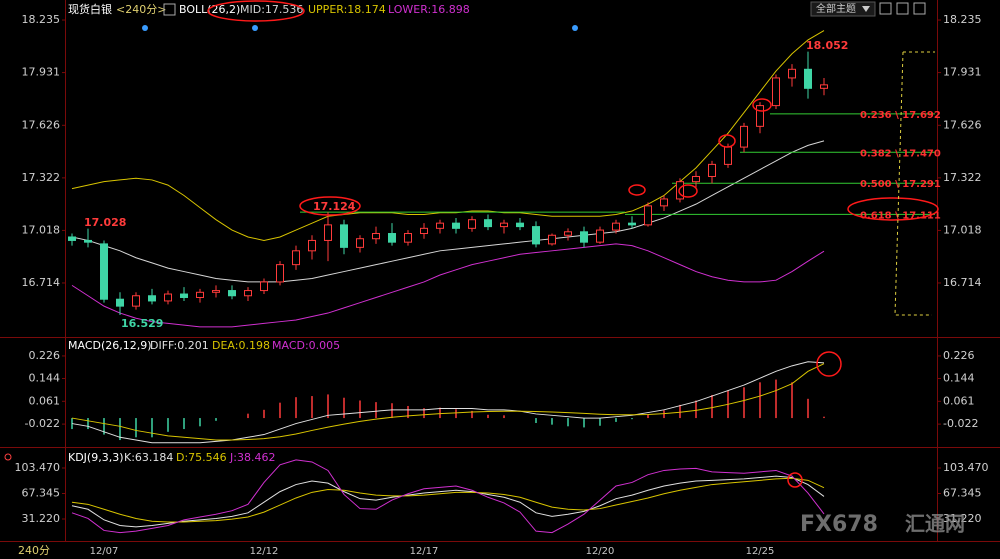  Describe the element at coordinates (41, 282) in the screenshot. I see `y-tick-label: 16.714` at that location.